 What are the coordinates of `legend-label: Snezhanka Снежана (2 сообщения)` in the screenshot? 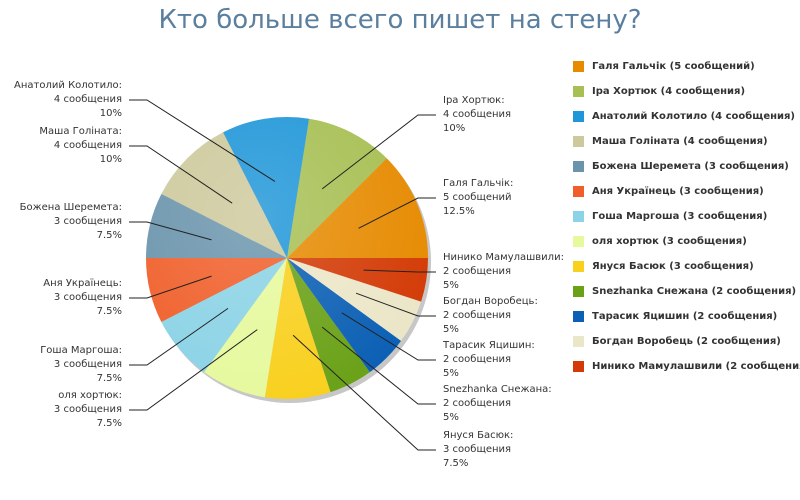 It's located at (694, 291).